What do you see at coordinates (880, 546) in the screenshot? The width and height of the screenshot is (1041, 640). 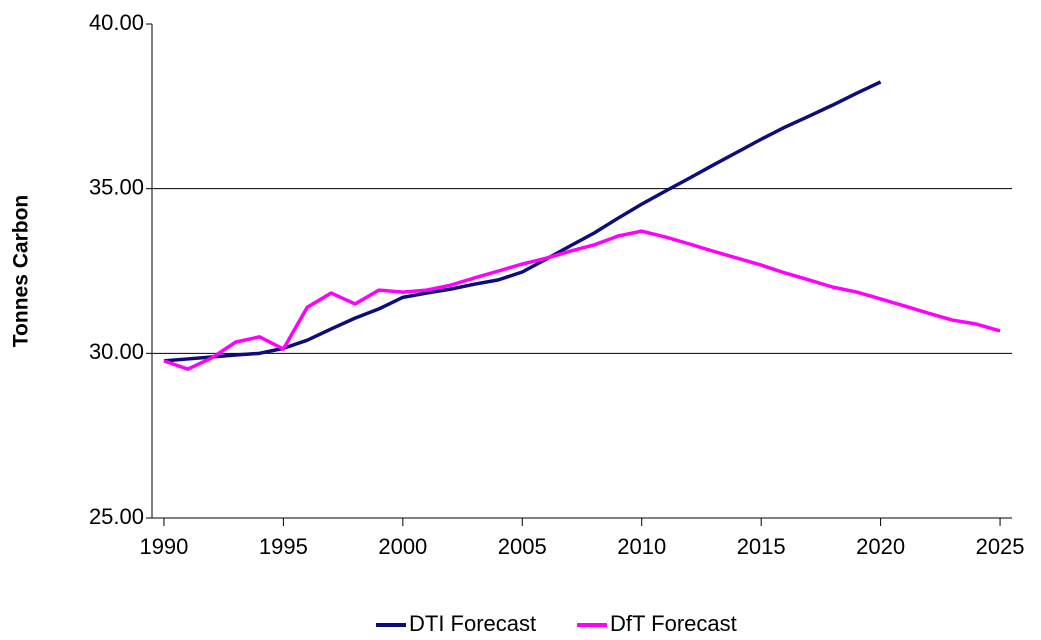 I see `x-tick-label: 2020` at bounding box center [880, 546].